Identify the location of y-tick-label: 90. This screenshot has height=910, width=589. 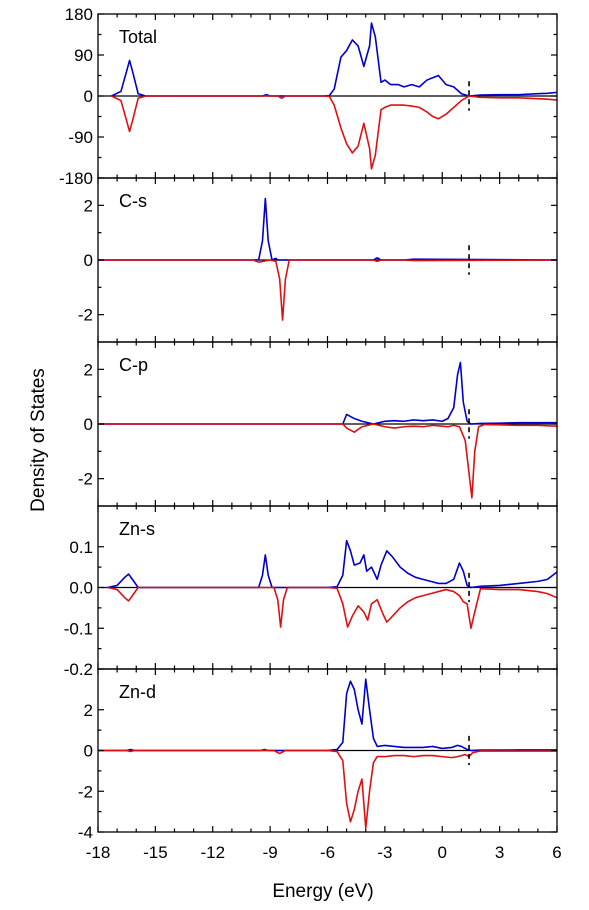
(83, 55).